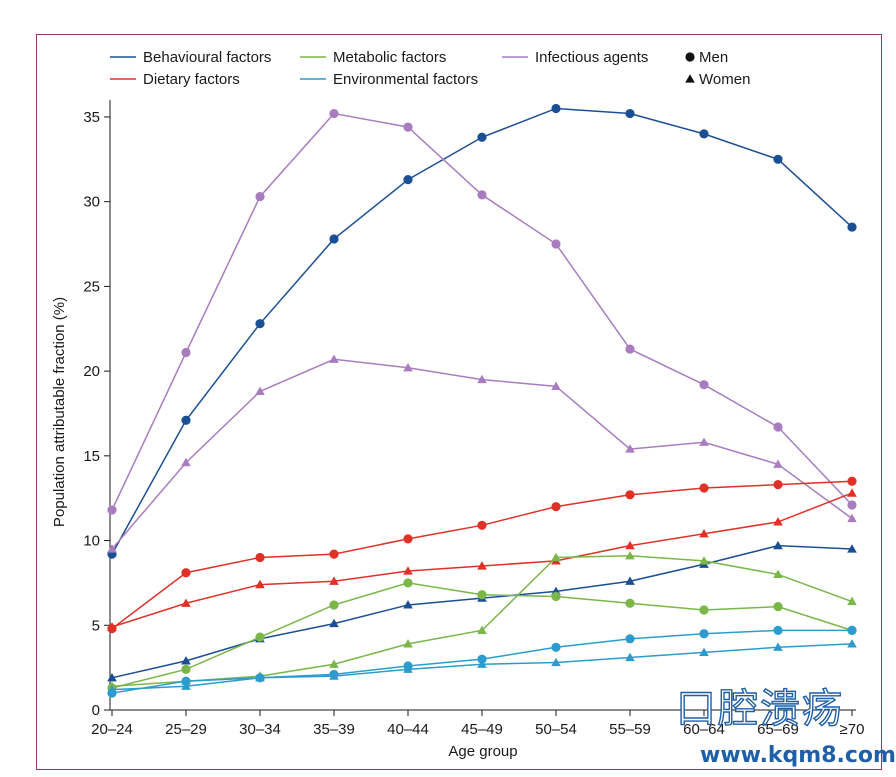 This screenshot has width=896, height=777. I want to click on y-tick-label: 5, so click(96, 625).